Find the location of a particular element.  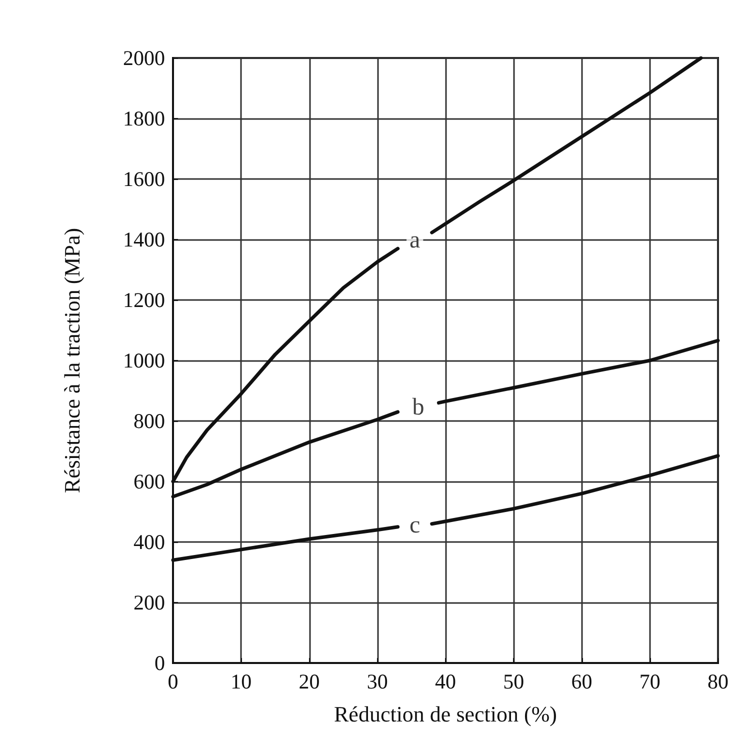

x-tick-label: 30 is located at coordinates (377, 682).